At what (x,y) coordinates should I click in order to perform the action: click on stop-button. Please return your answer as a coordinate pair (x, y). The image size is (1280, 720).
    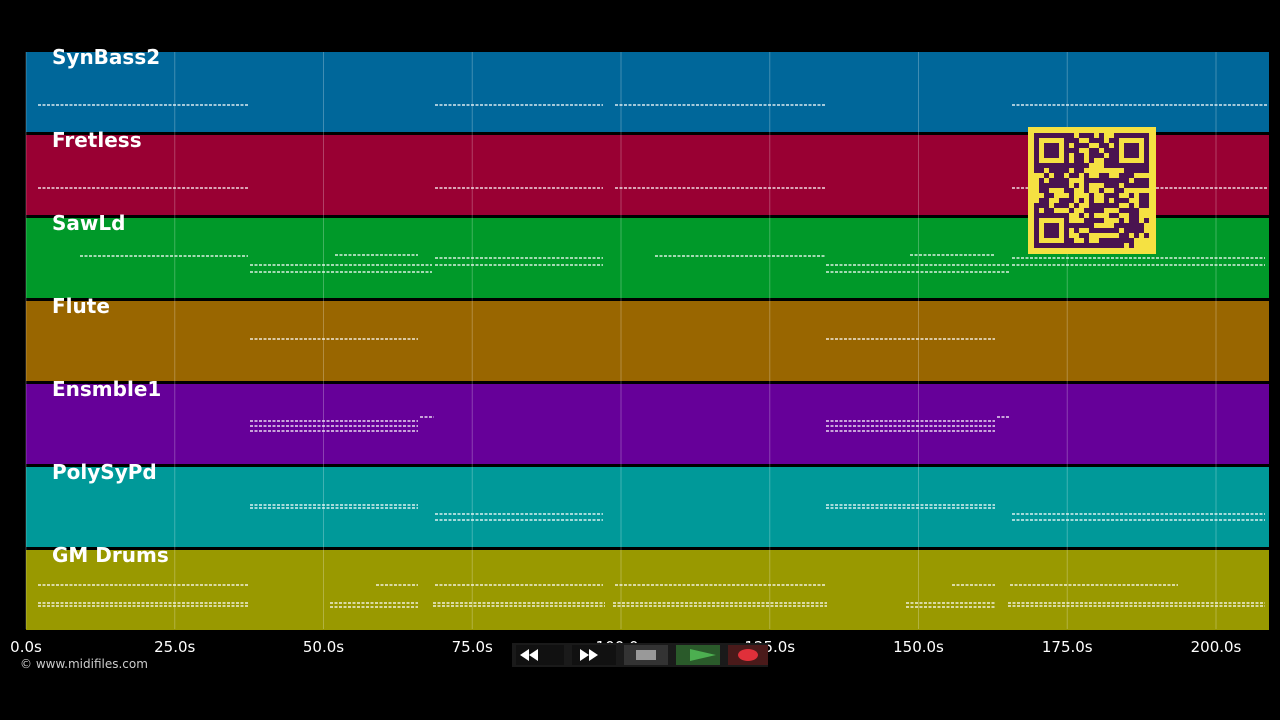
    Looking at the image, I should click on (646, 655).